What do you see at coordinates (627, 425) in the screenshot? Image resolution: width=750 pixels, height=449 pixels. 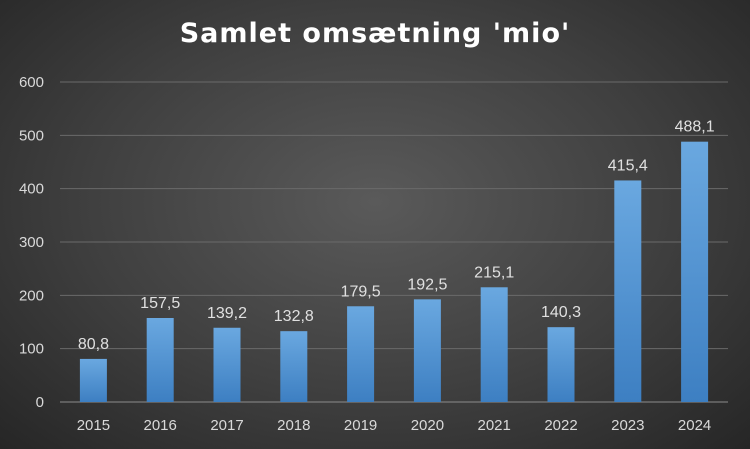 I see `x-tick-label-2023: 2023` at bounding box center [627, 425].